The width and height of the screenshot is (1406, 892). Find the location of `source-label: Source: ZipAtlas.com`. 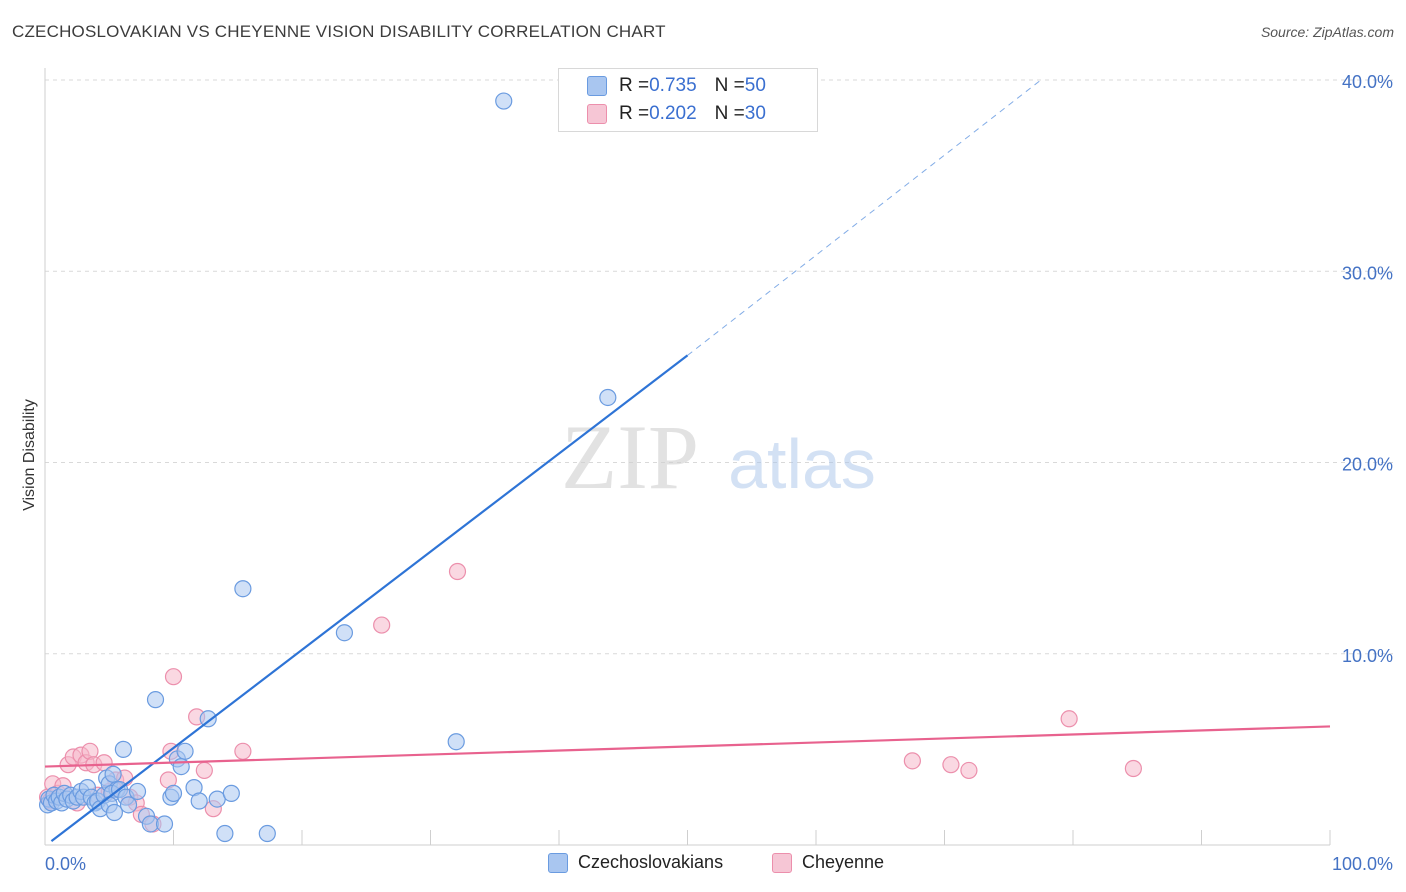

source-label: Source: ZipAtlas.com is located at coordinates (1327, 32).